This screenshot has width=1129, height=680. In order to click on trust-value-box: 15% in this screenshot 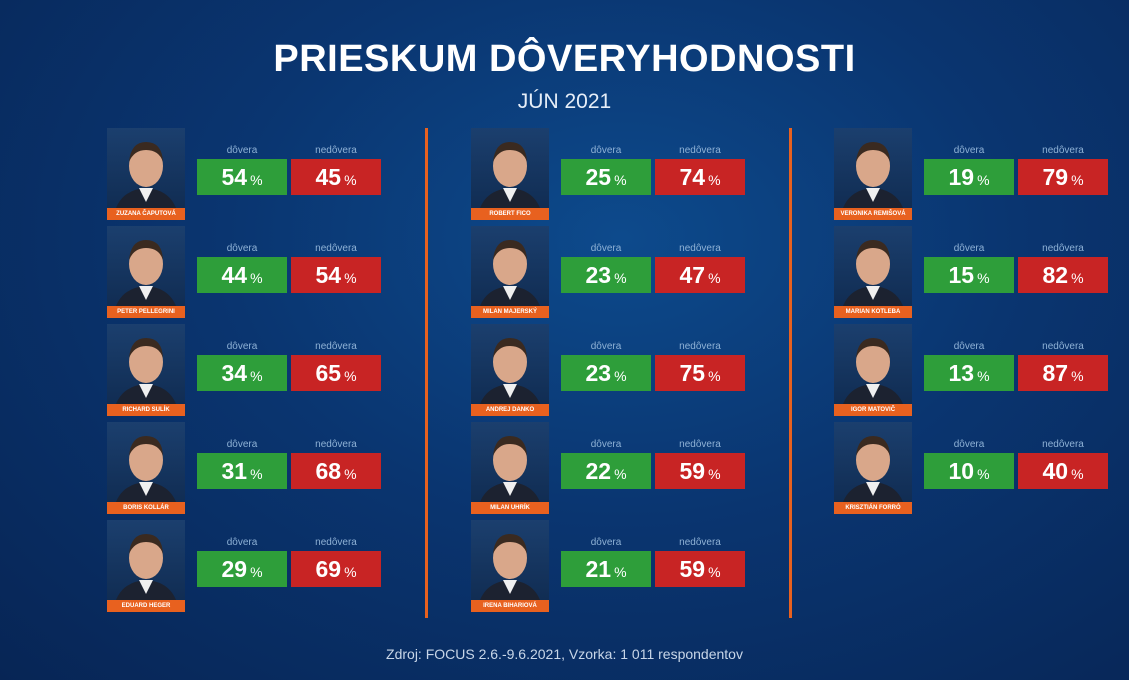, I will do `click(969, 275)`.